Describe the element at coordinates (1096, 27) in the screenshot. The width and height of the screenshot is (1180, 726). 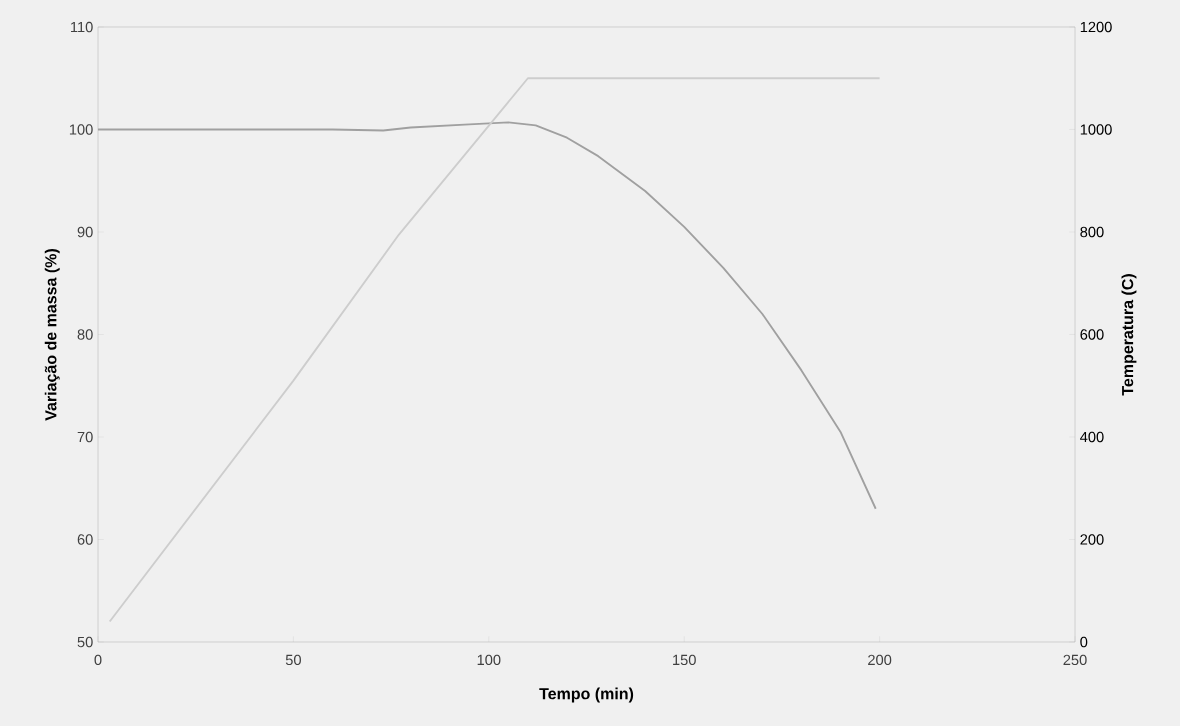
I see `y2-tick-label: 1200` at that location.